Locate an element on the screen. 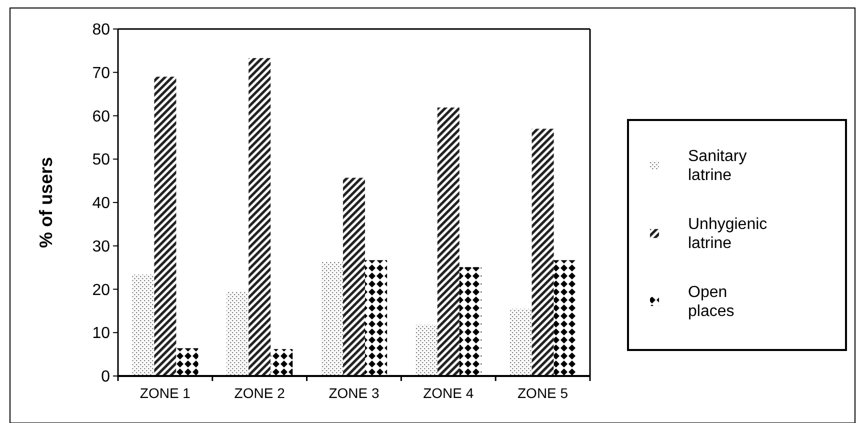 The width and height of the screenshot is (865, 423). x-tick-label: ZONE 1 is located at coordinates (165, 393).